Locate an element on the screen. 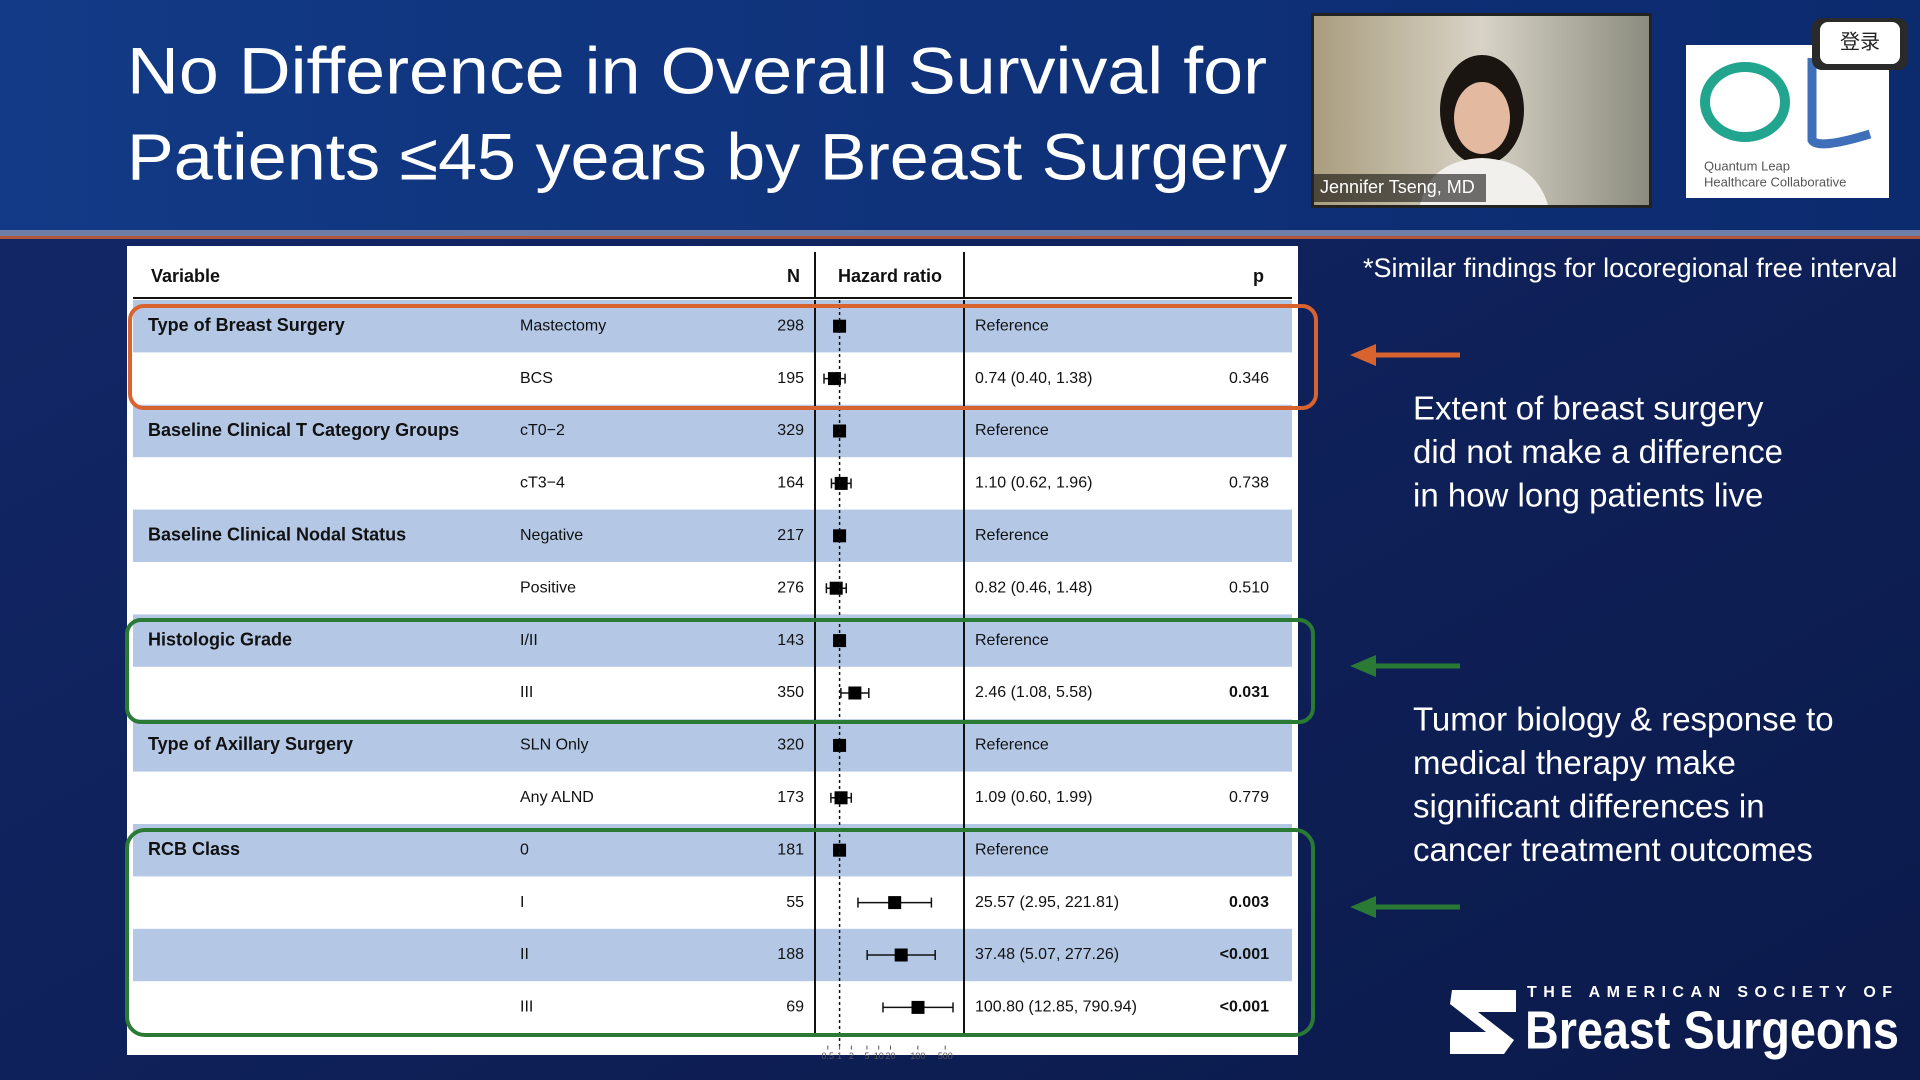  person-face is located at coordinates (1482, 118).